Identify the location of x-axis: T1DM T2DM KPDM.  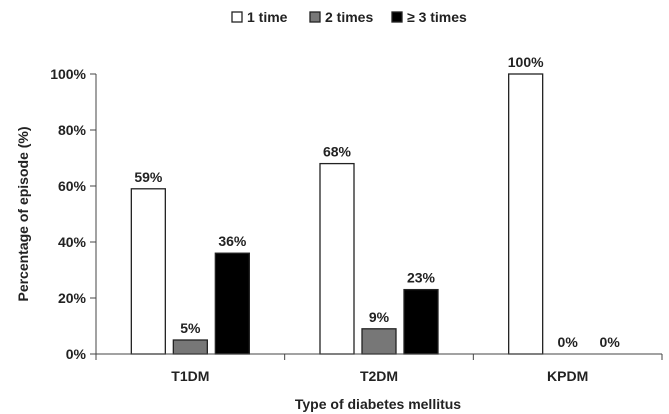
(379, 368).